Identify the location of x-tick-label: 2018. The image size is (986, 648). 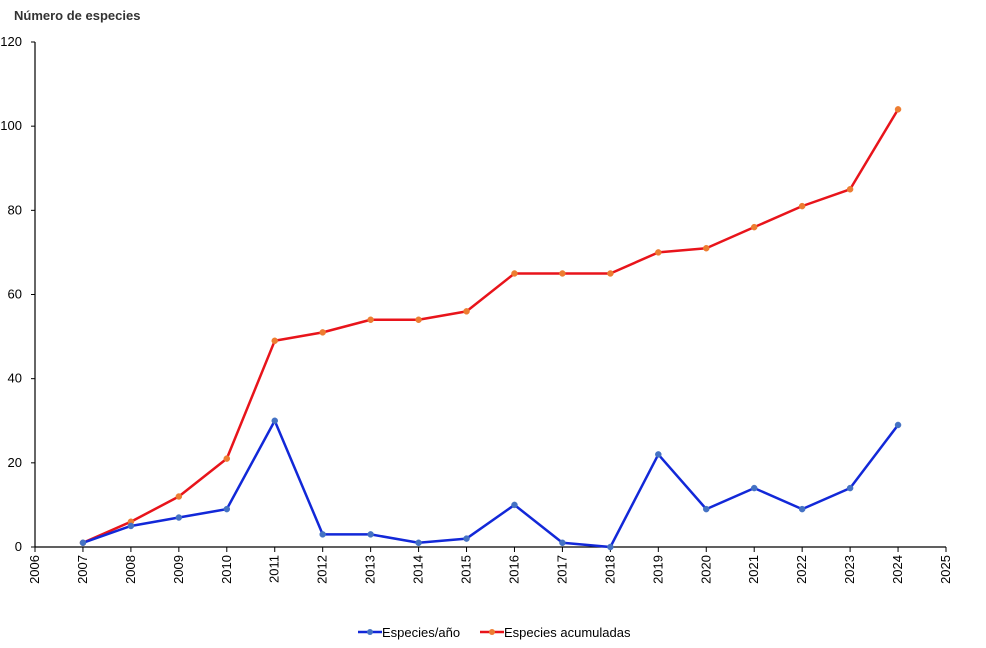
(609, 569).